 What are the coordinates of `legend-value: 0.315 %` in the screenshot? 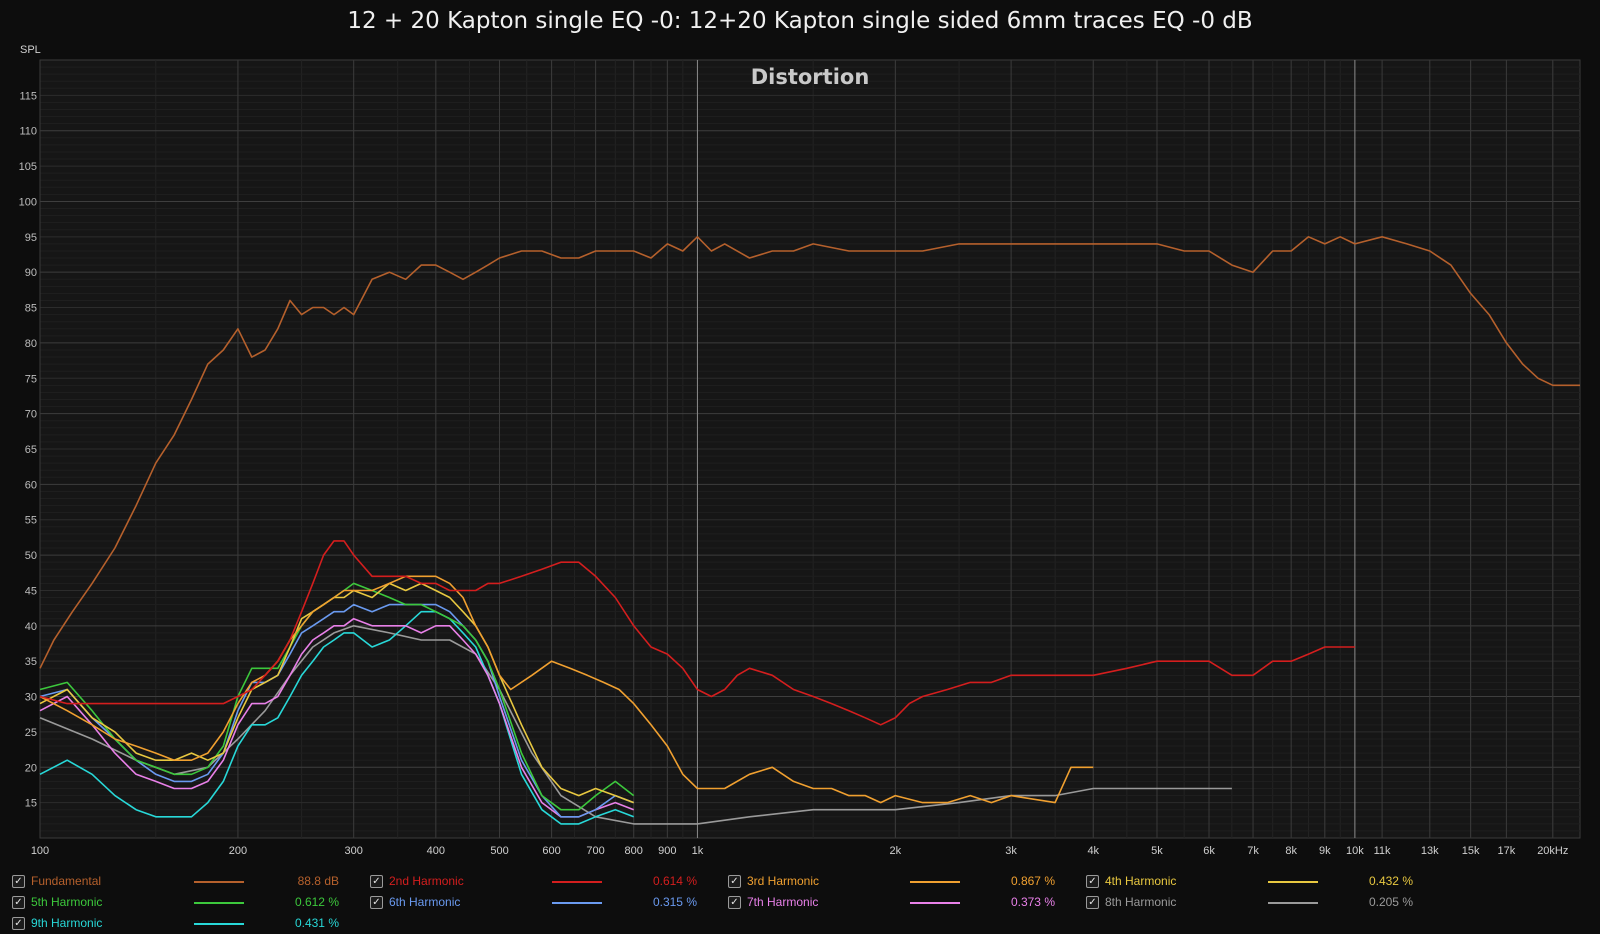 It's located at (674, 902).